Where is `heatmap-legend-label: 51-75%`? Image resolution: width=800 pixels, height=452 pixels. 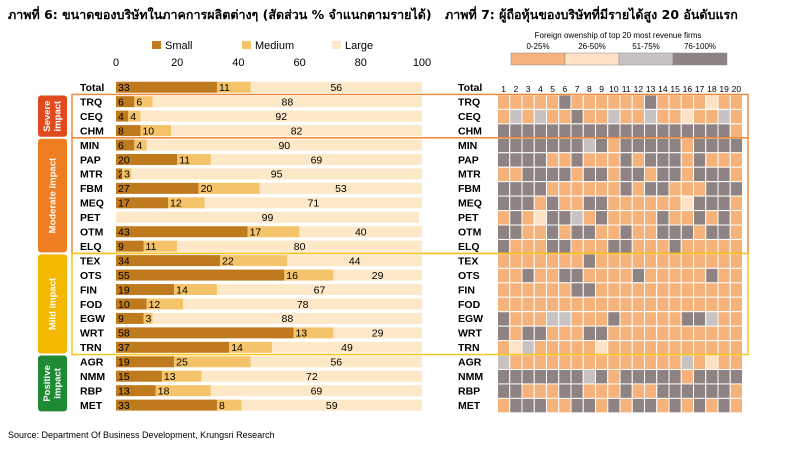 heatmap-legend-label: 51-75% is located at coordinates (646, 46).